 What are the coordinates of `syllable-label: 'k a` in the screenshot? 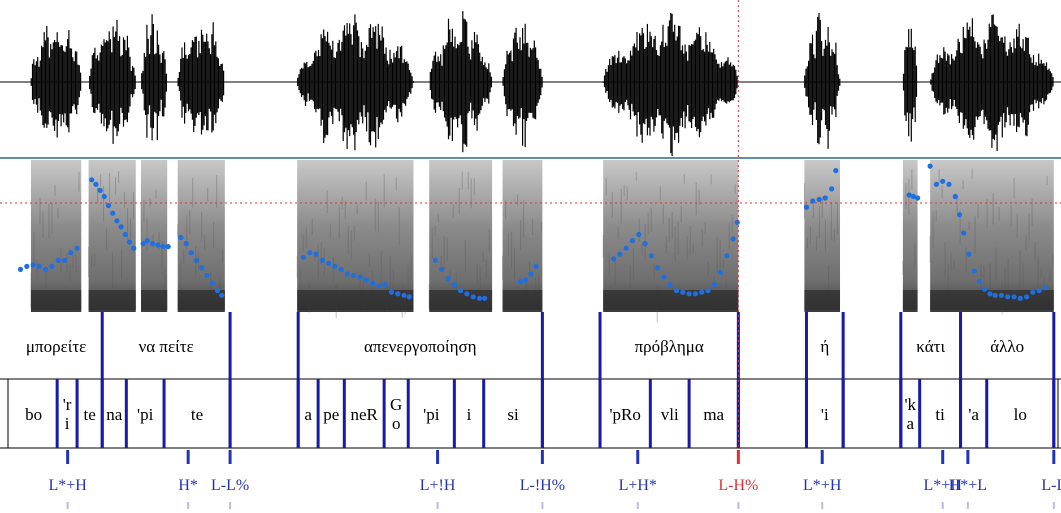 It's located at (910, 414).